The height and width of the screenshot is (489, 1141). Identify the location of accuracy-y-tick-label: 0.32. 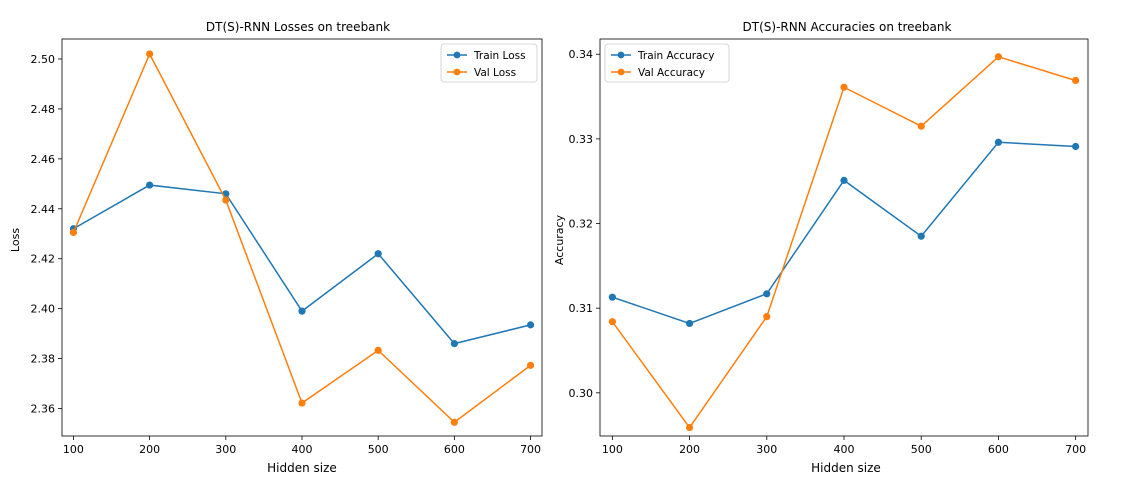
(581, 224).